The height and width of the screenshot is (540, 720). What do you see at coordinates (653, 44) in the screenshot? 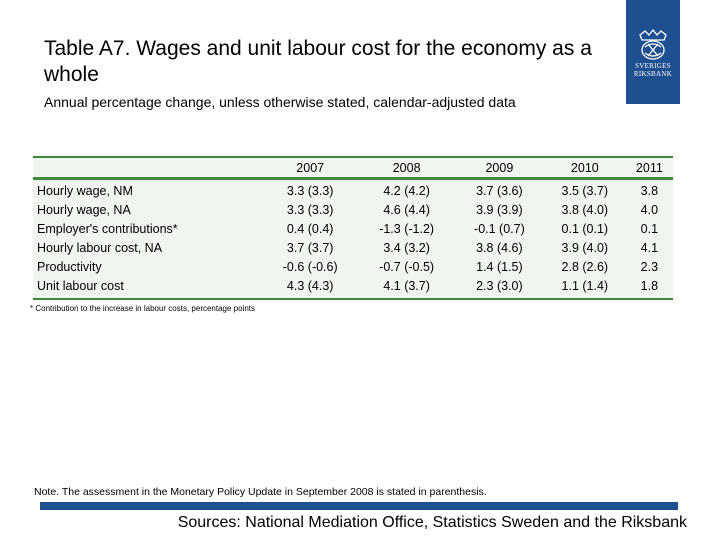
I see `crown-emblem-icon` at bounding box center [653, 44].